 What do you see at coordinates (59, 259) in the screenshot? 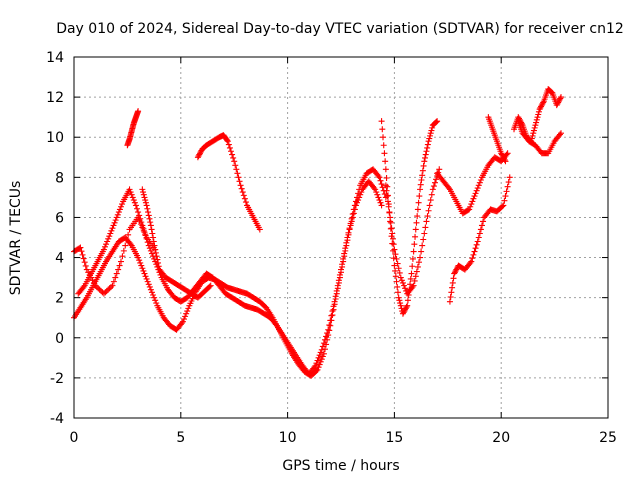
I see `y-tick-label: 4` at bounding box center [59, 259].